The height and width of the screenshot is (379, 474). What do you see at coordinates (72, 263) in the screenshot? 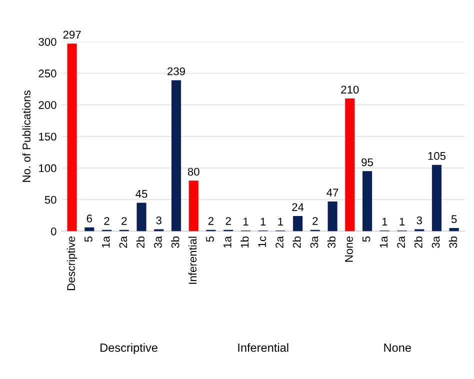
I see `x-tick-label: Descriptive` at bounding box center [72, 263].